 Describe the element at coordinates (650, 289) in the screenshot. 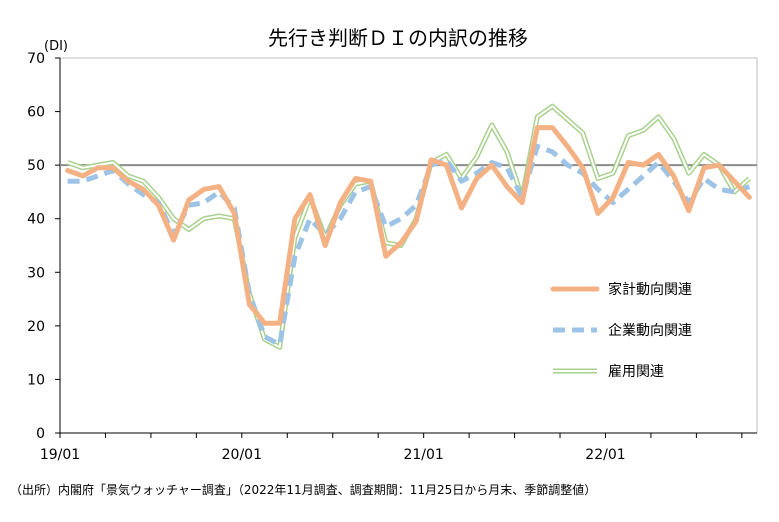

I see `legend-label: 家計動向関連` at that location.